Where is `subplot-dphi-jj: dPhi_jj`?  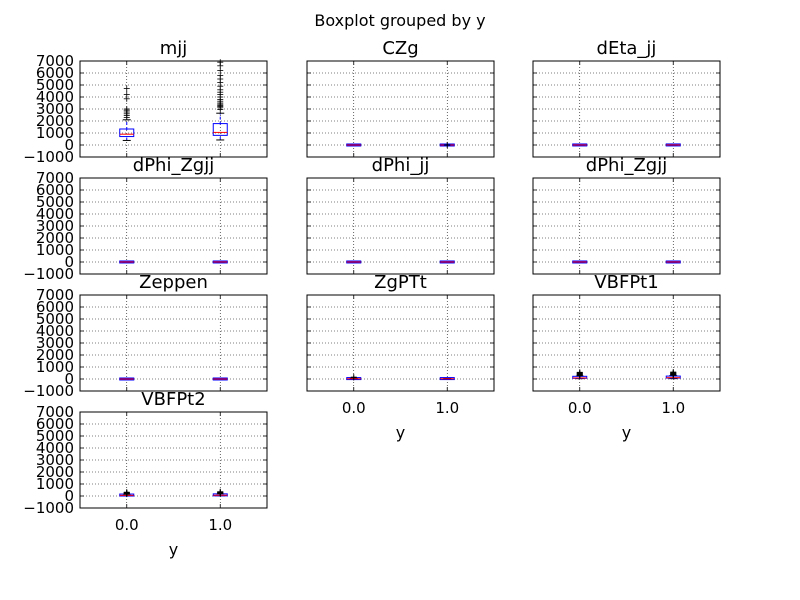 subplot-dphi-jj: dPhi_jj is located at coordinates (400, 215).